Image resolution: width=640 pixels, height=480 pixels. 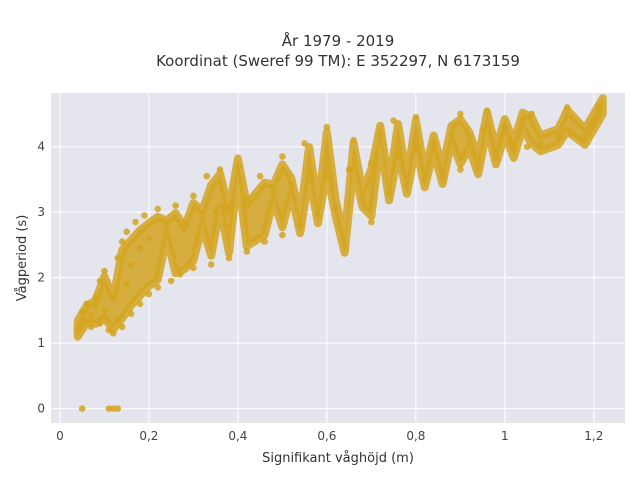 What do you see at coordinates (22, 258) in the screenshot?
I see `y-axis-label: Vågperiod (s)` at bounding box center [22, 258].